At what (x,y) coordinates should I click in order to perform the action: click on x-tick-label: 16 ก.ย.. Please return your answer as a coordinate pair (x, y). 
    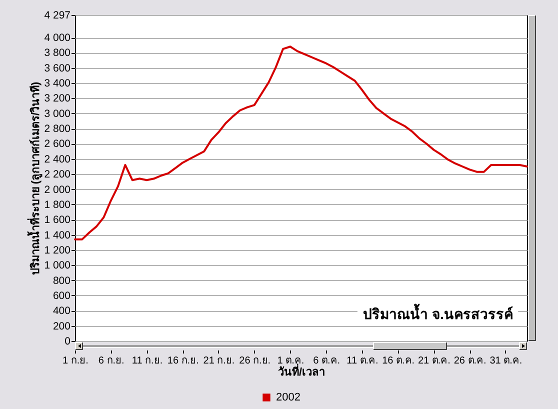
    Looking at the image, I should click on (183, 361).